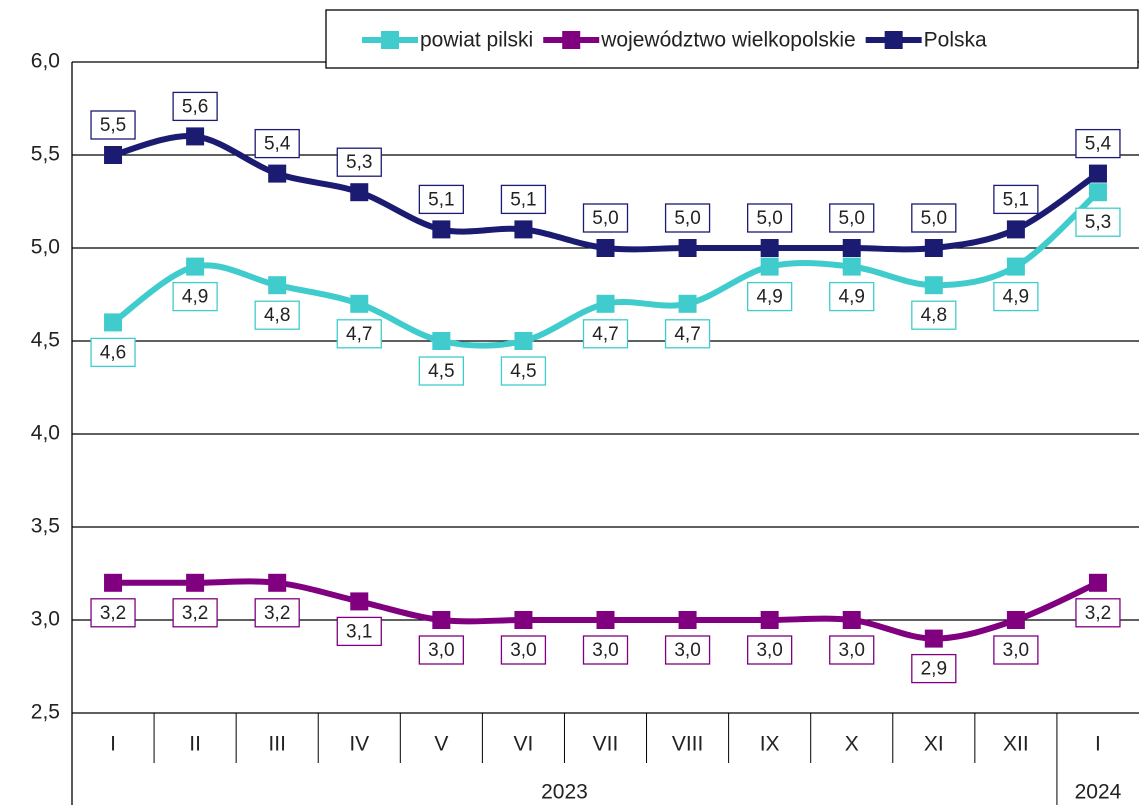 This screenshot has width=1139, height=805. I want to click on y-tick-label: 5,5, so click(45, 154).